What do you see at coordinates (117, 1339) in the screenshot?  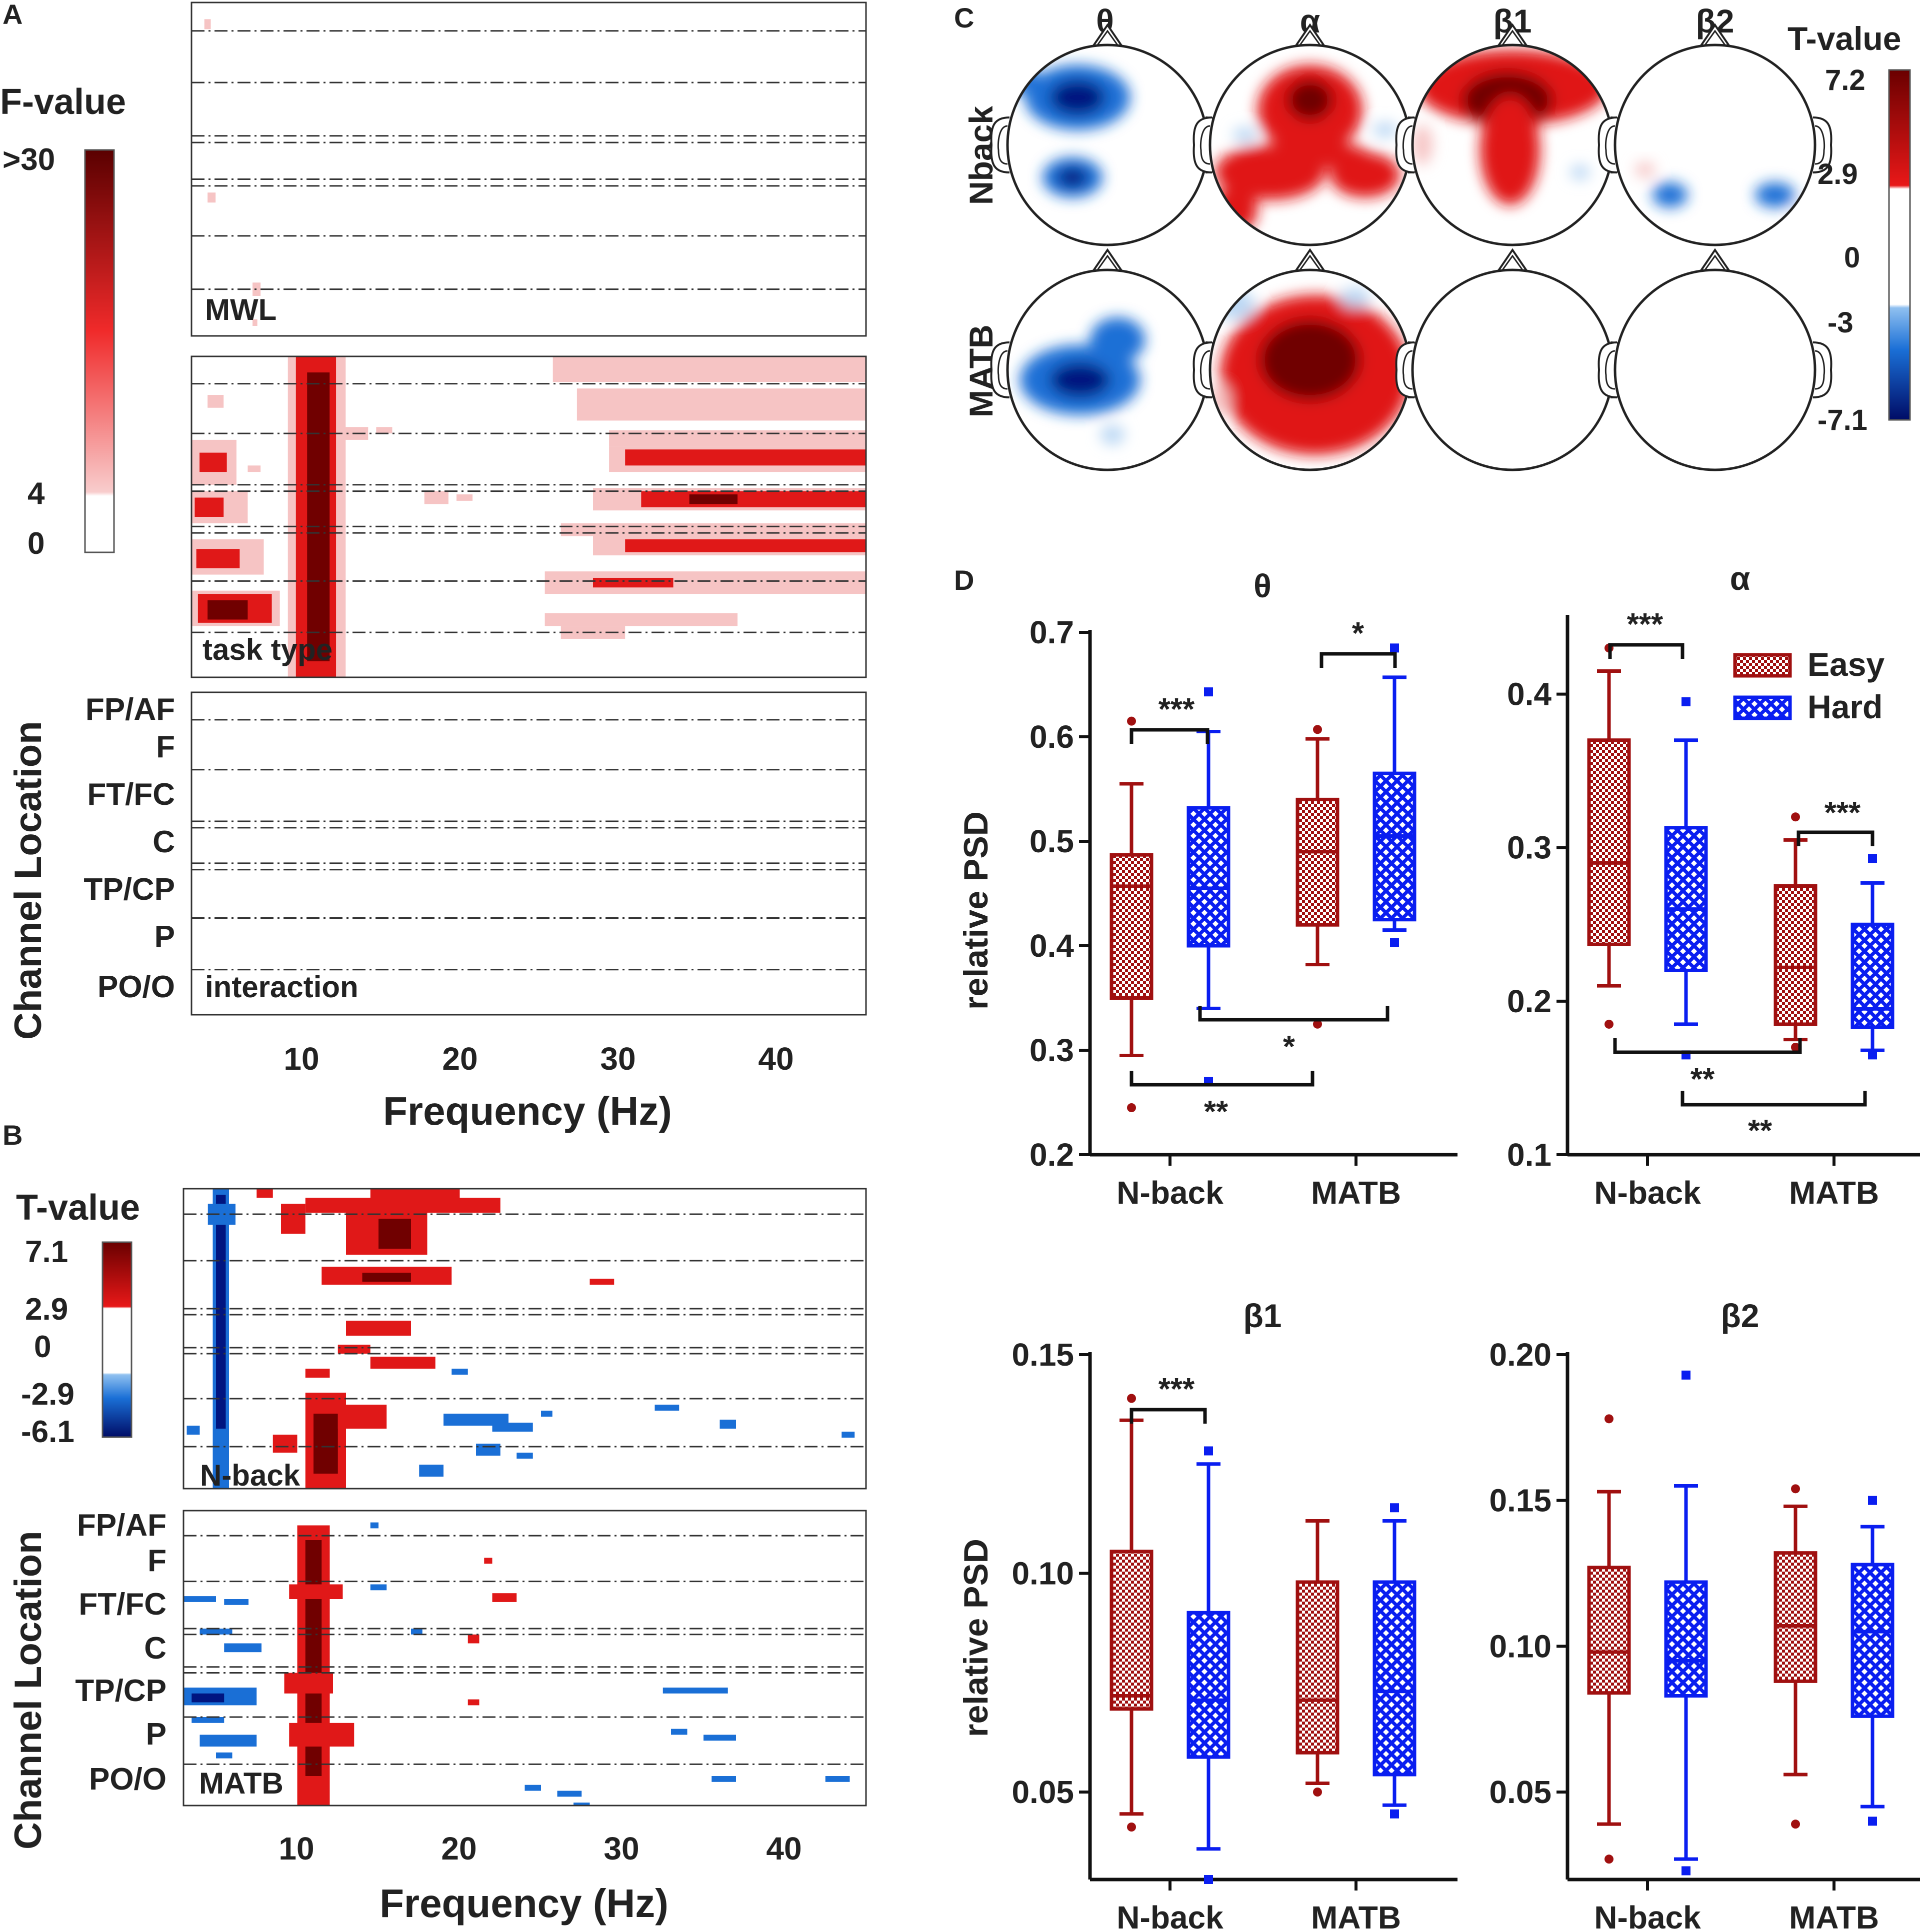 I see `b-colorbar` at bounding box center [117, 1339].